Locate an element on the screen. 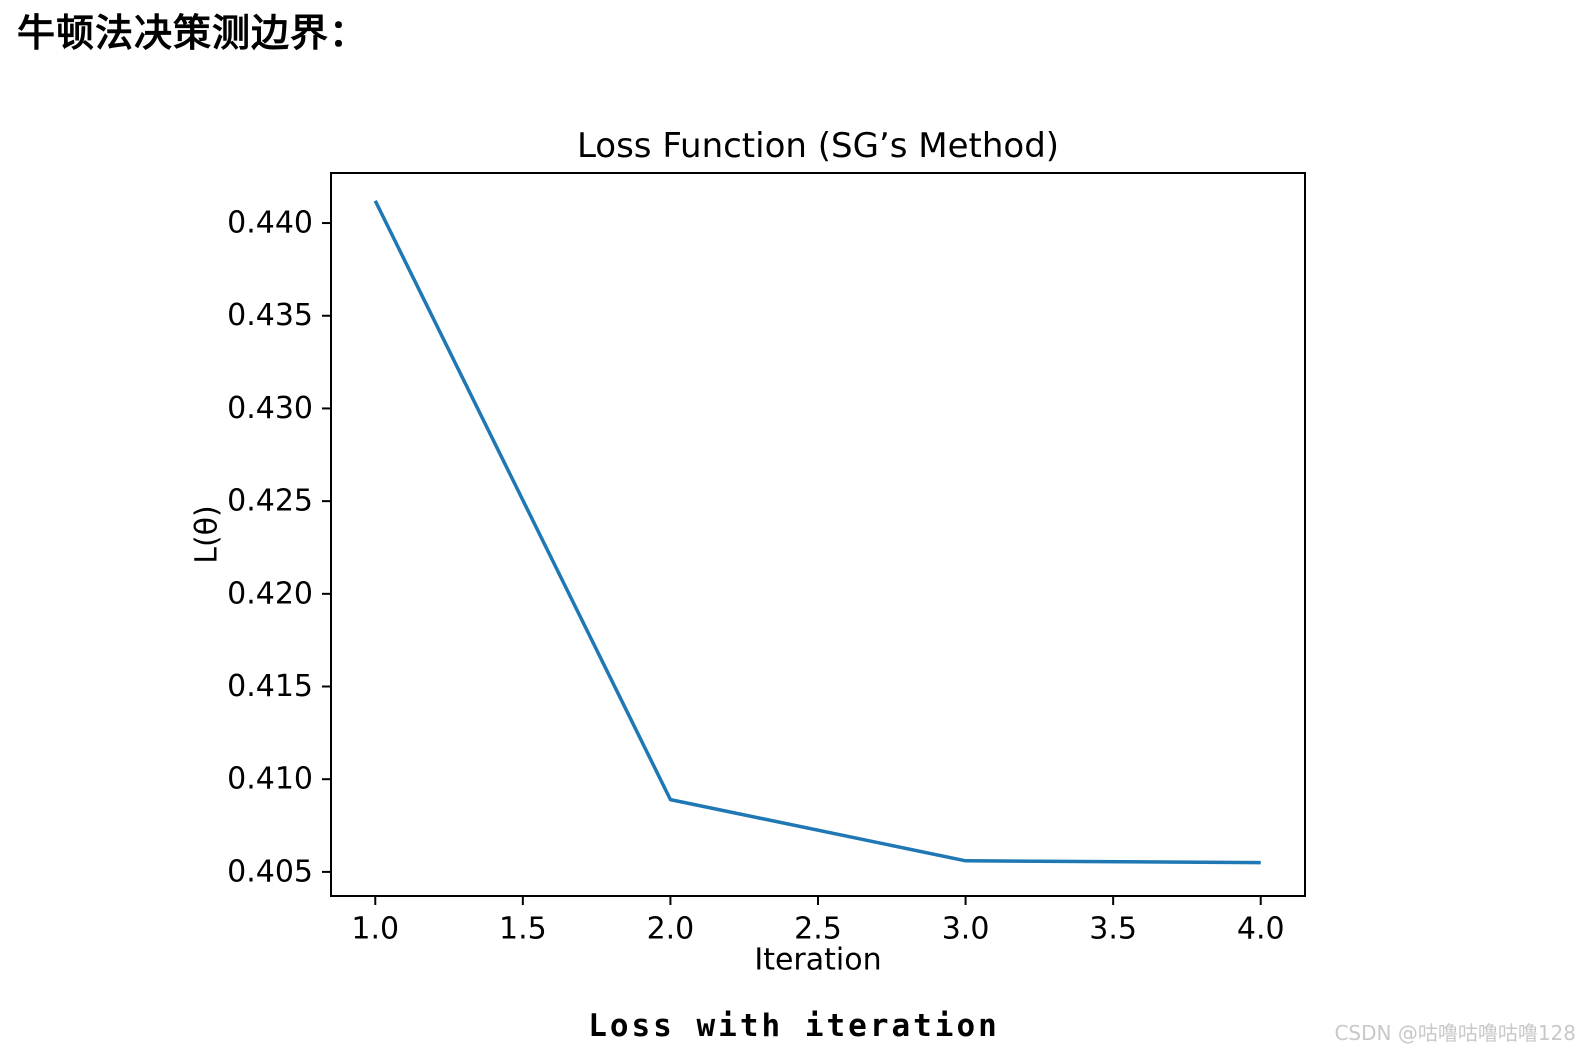  y-tick-label: 0.405 is located at coordinates (270, 871).